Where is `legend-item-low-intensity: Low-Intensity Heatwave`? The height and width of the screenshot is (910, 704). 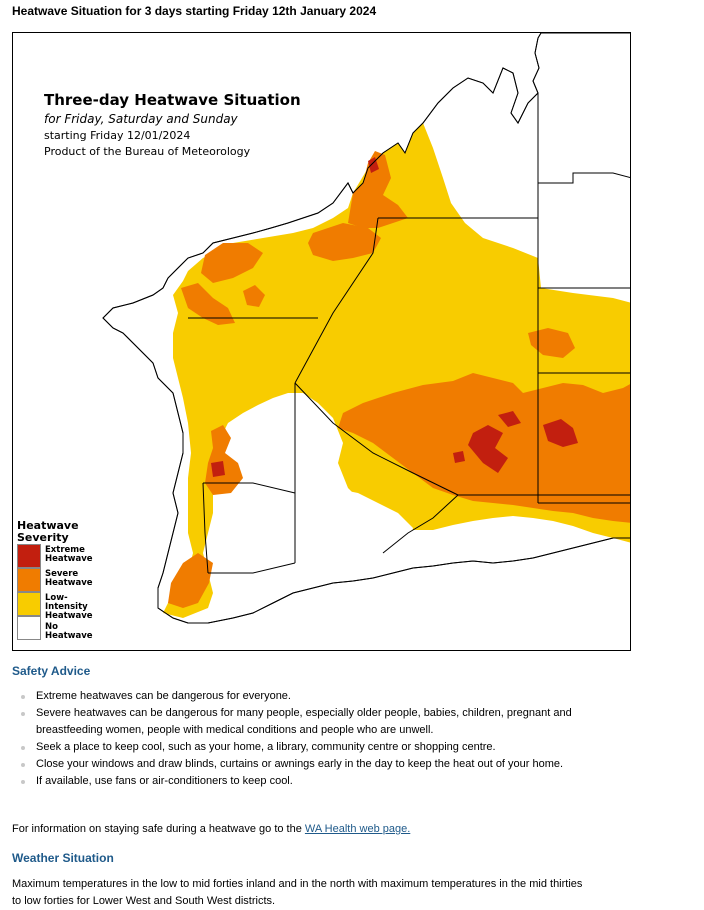
legend-item-low-intensity: Low-Intensity Heatwave is located at coordinates (63, 606).